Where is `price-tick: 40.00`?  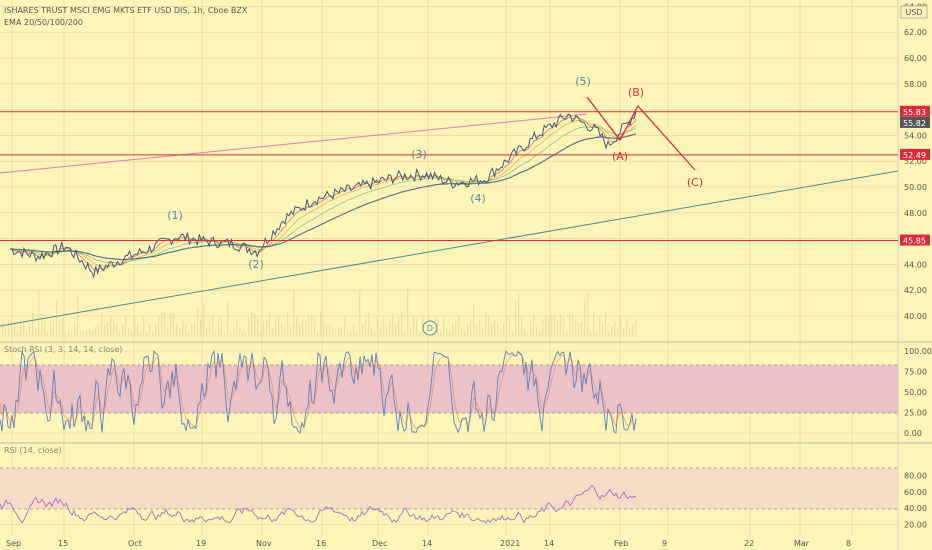
price-tick: 40.00 is located at coordinates (915, 316).